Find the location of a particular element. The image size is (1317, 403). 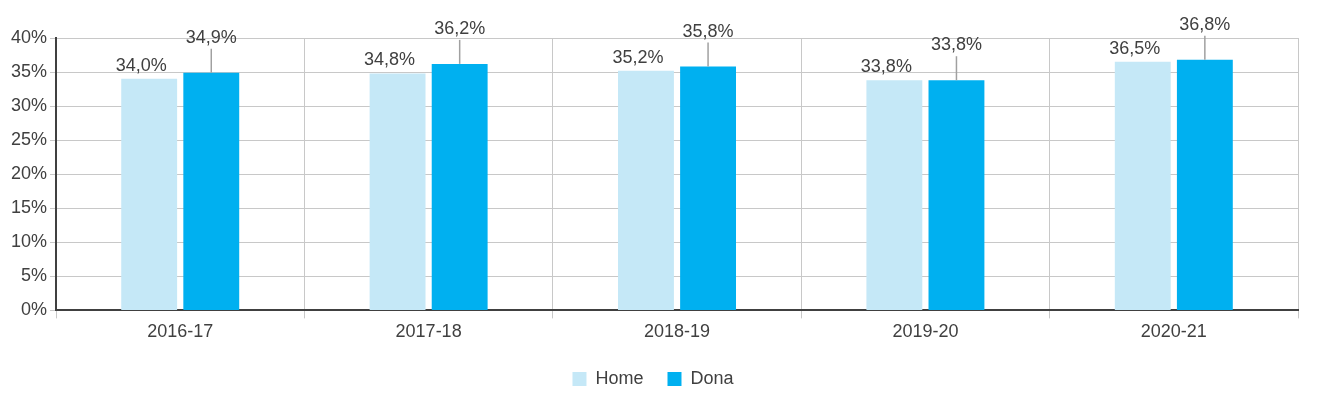

y-tick-label: 40% is located at coordinates (29, 36).